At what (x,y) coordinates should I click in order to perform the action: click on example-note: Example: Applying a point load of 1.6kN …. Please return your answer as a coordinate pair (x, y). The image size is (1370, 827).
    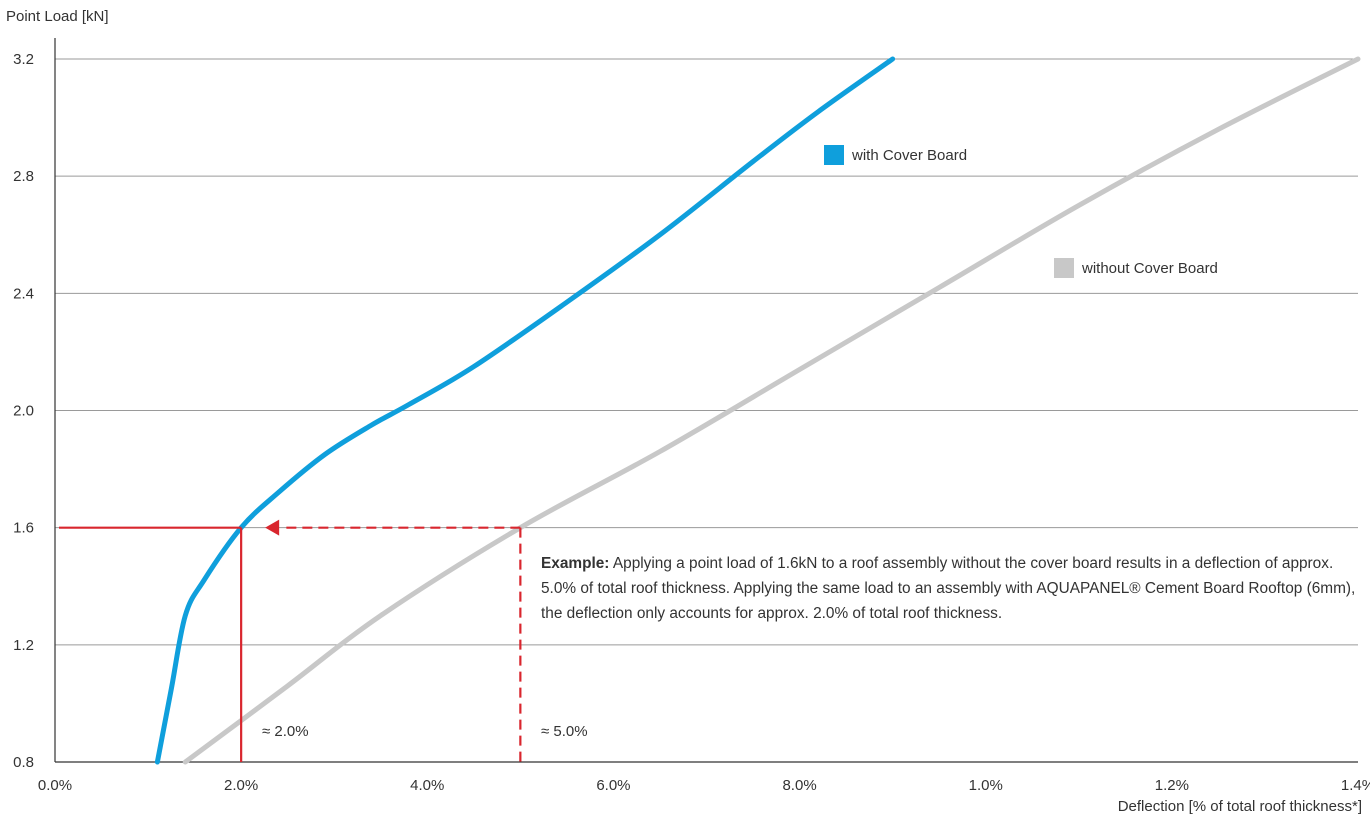
    Looking at the image, I should click on (951, 588).